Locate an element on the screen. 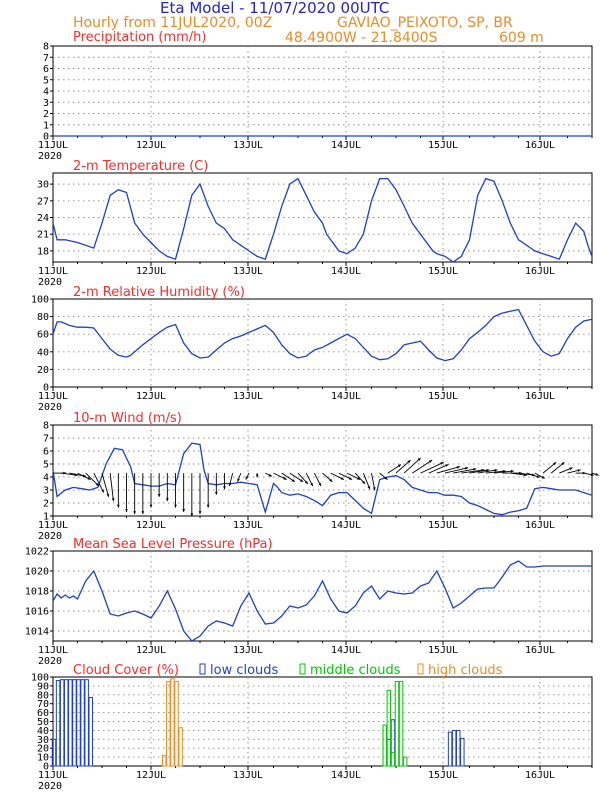 The image size is (612, 792). y-tick-label: 30 is located at coordinates (43, 740).